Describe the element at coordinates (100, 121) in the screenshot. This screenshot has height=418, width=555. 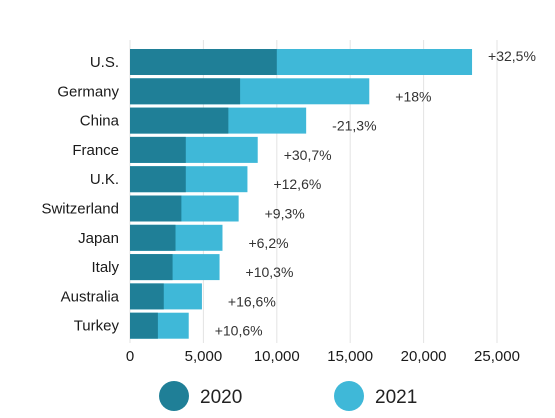
I see `category-label: China` at that location.